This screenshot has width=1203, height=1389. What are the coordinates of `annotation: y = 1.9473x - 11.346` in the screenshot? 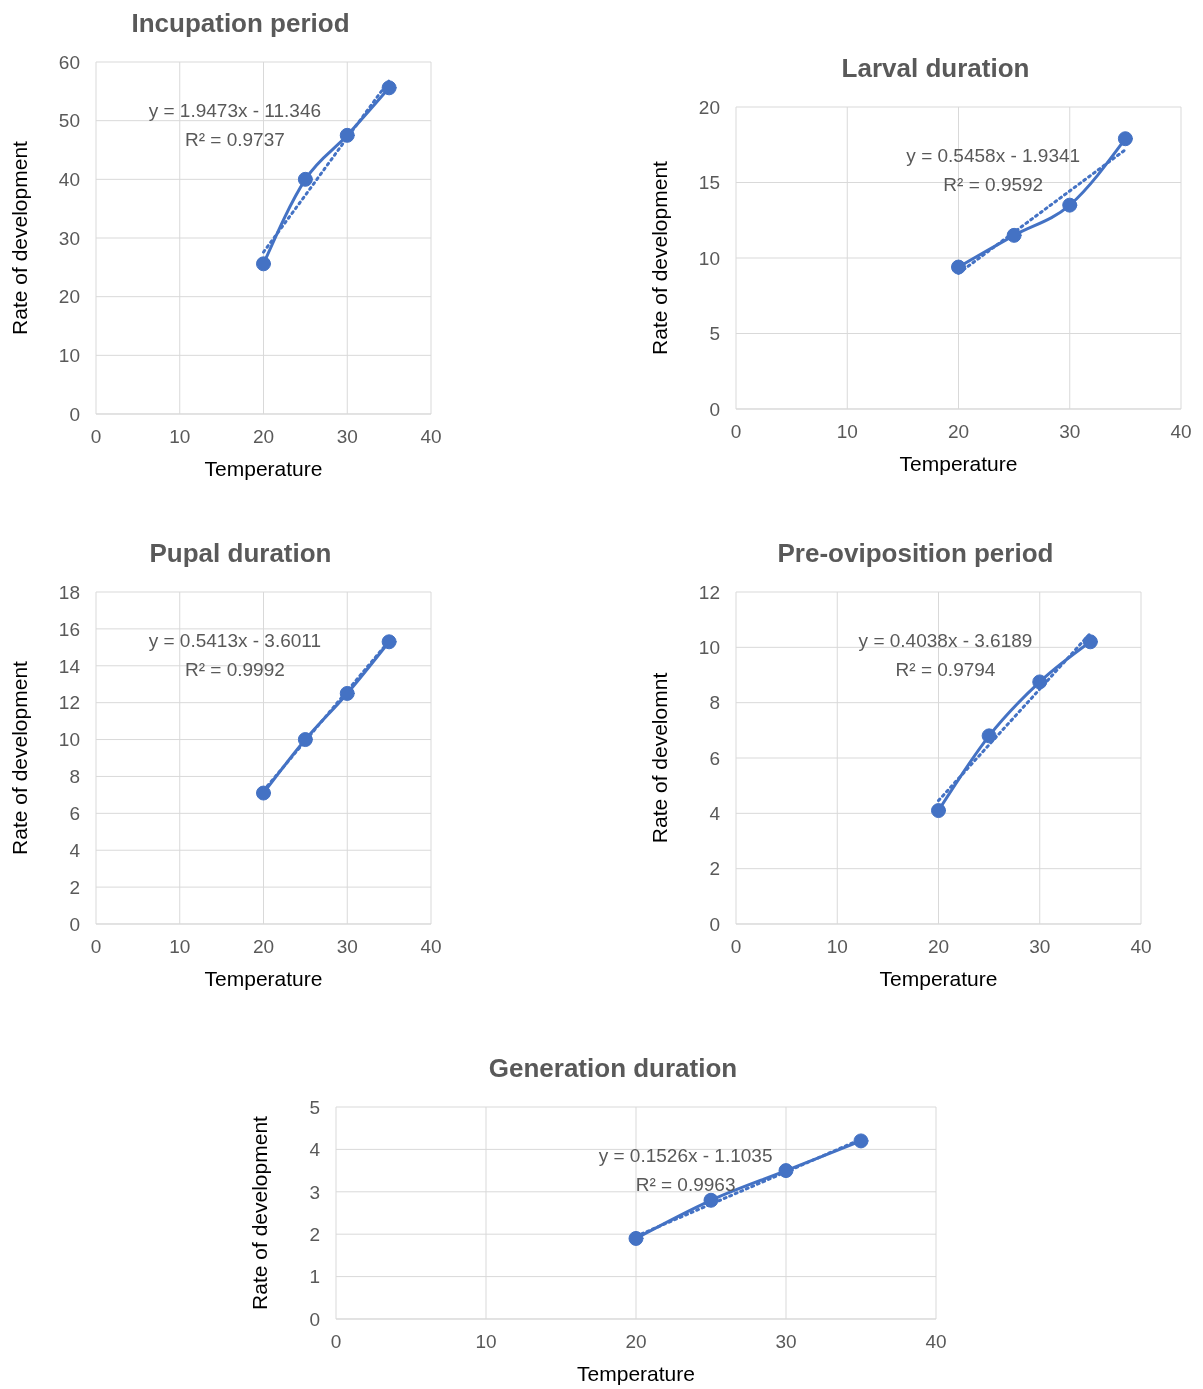 It's located at (235, 111).